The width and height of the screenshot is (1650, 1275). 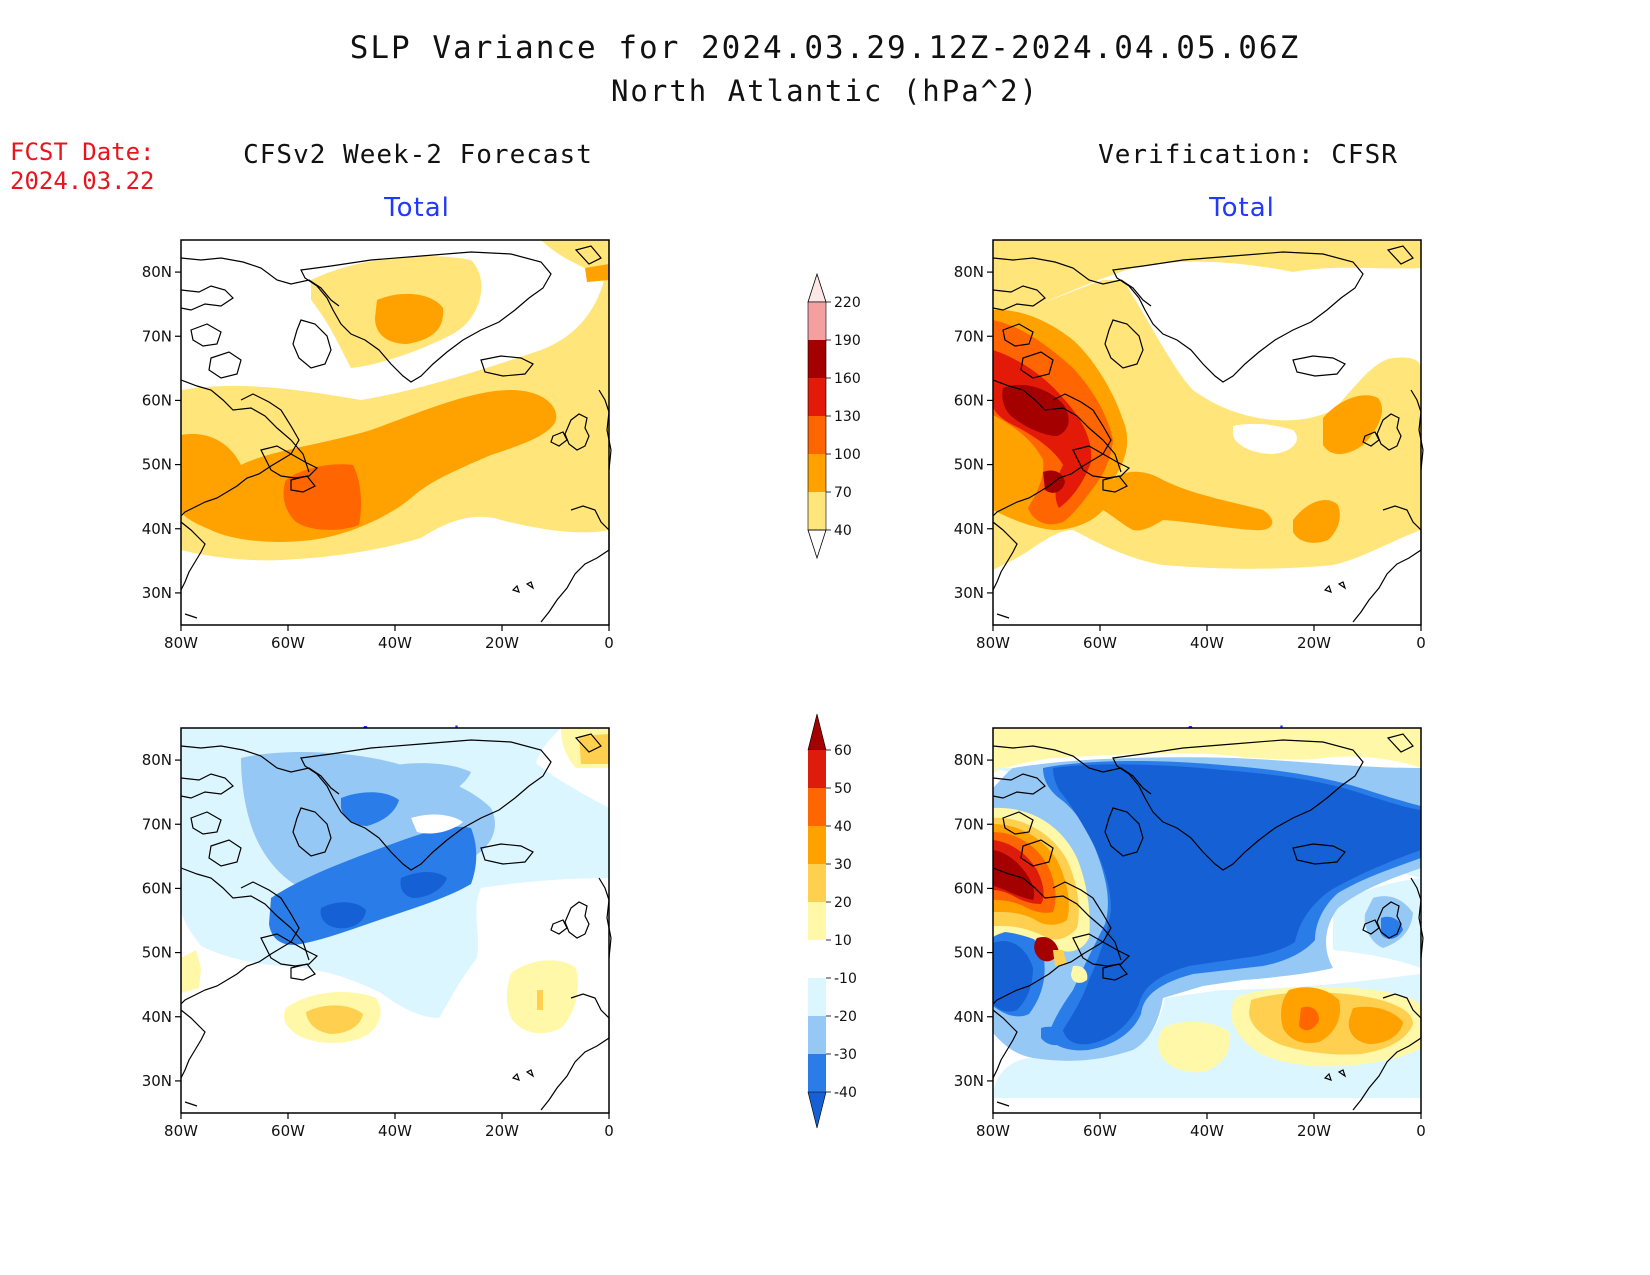 What do you see at coordinates (843, 751) in the screenshot?
I see `colorbar-anomaly-label: 60` at bounding box center [843, 751].